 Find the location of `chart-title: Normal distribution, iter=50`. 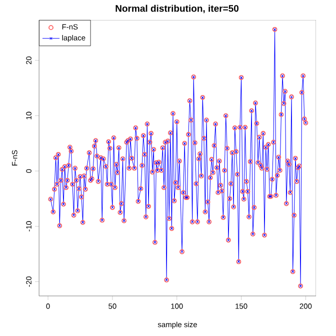

chart-title: Normal distribution, iter=50 is located at coordinates (177, 9).